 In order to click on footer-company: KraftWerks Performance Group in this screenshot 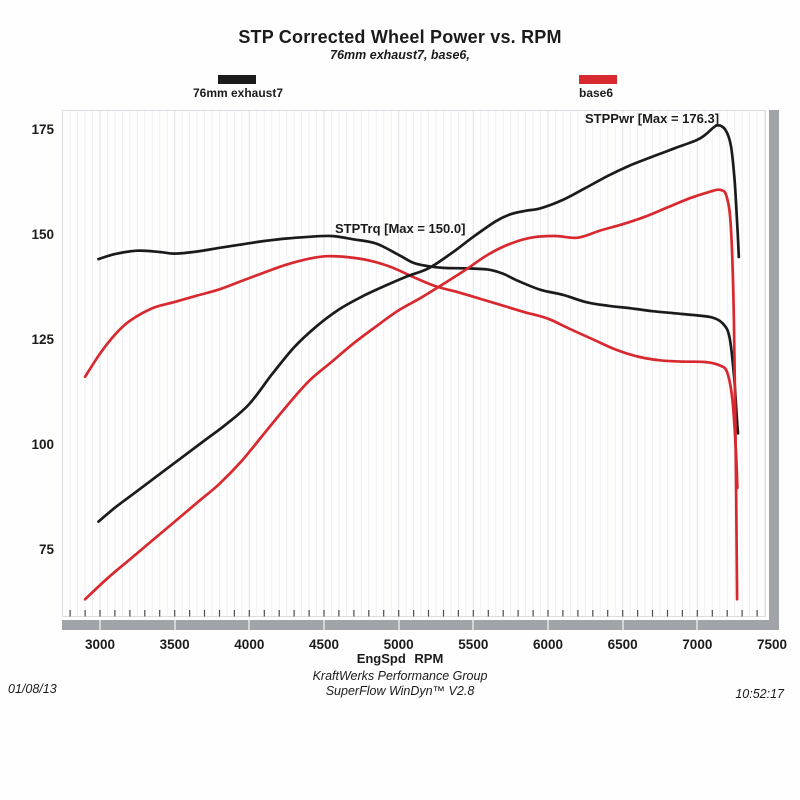, I will do `click(400, 676)`.